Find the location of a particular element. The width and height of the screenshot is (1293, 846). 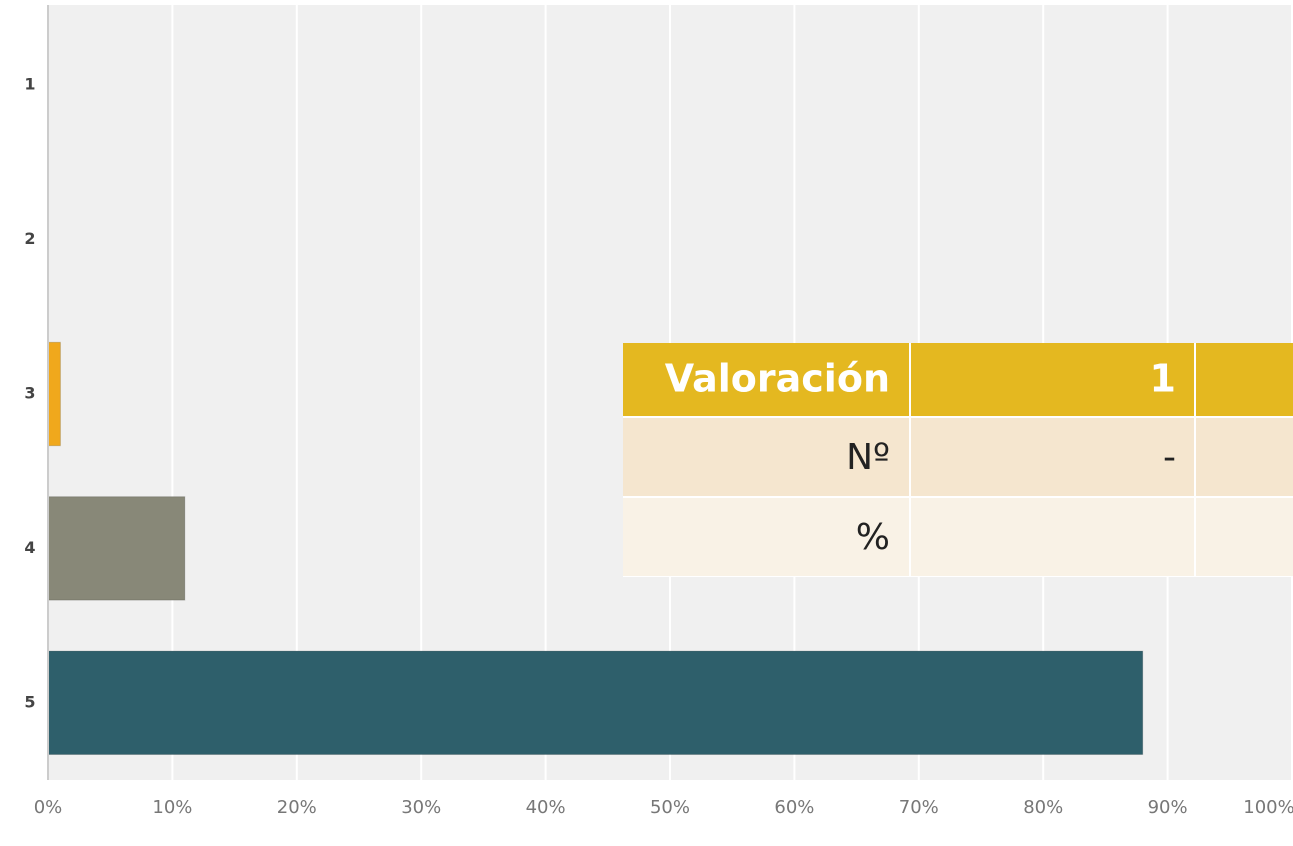

x-tick-label: 40% is located at coordinates (546, 807).